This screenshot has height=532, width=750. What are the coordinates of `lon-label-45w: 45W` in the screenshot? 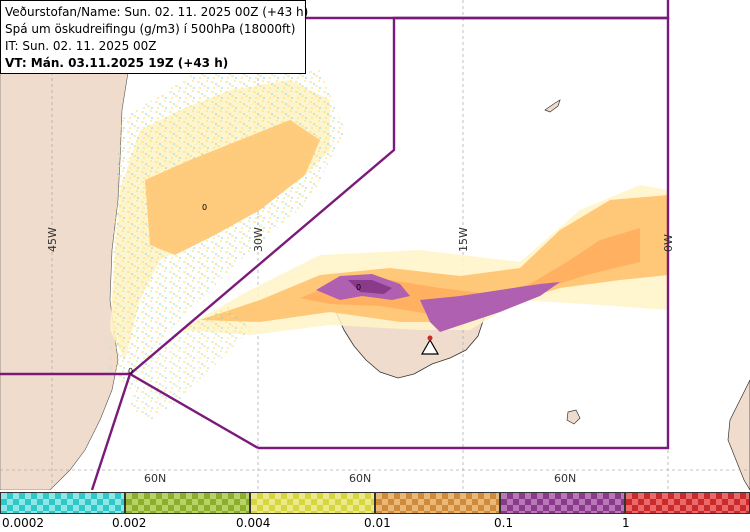 It's located at (52, 239).